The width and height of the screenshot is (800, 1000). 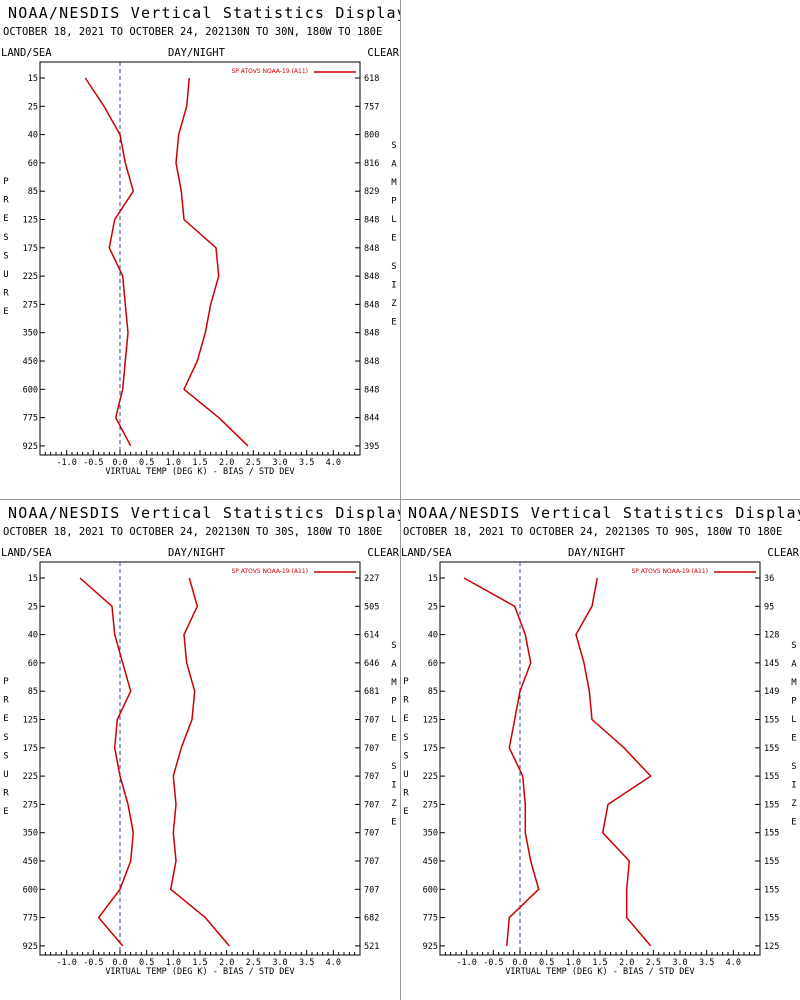 What do you see at coordinates (371, 164) in the screenshot?
I see `sample-size-label: 816` at bounding box center [371, 164].